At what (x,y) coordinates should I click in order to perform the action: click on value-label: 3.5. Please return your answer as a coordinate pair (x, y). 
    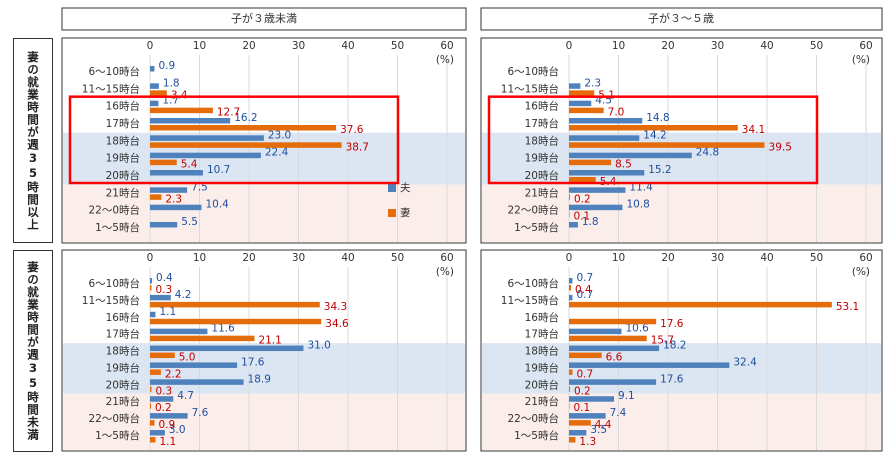
    Looking at the image, I should click on (598, 430).